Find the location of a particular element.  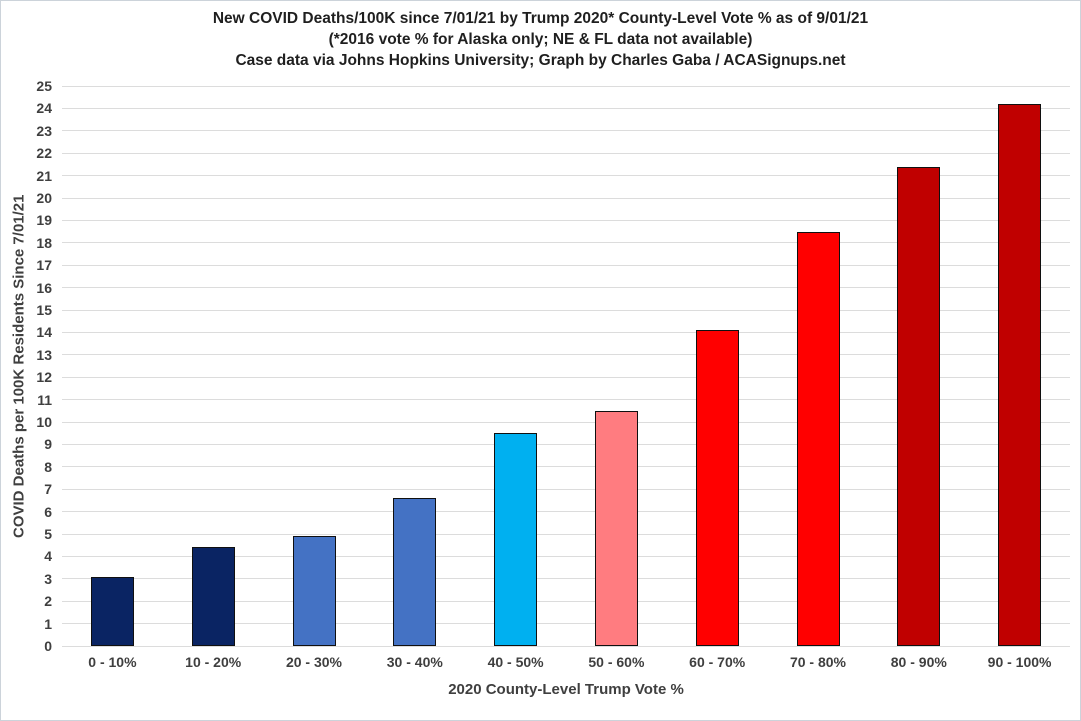

y-tick-label-14: 14 is located at coordinates (44, 332).